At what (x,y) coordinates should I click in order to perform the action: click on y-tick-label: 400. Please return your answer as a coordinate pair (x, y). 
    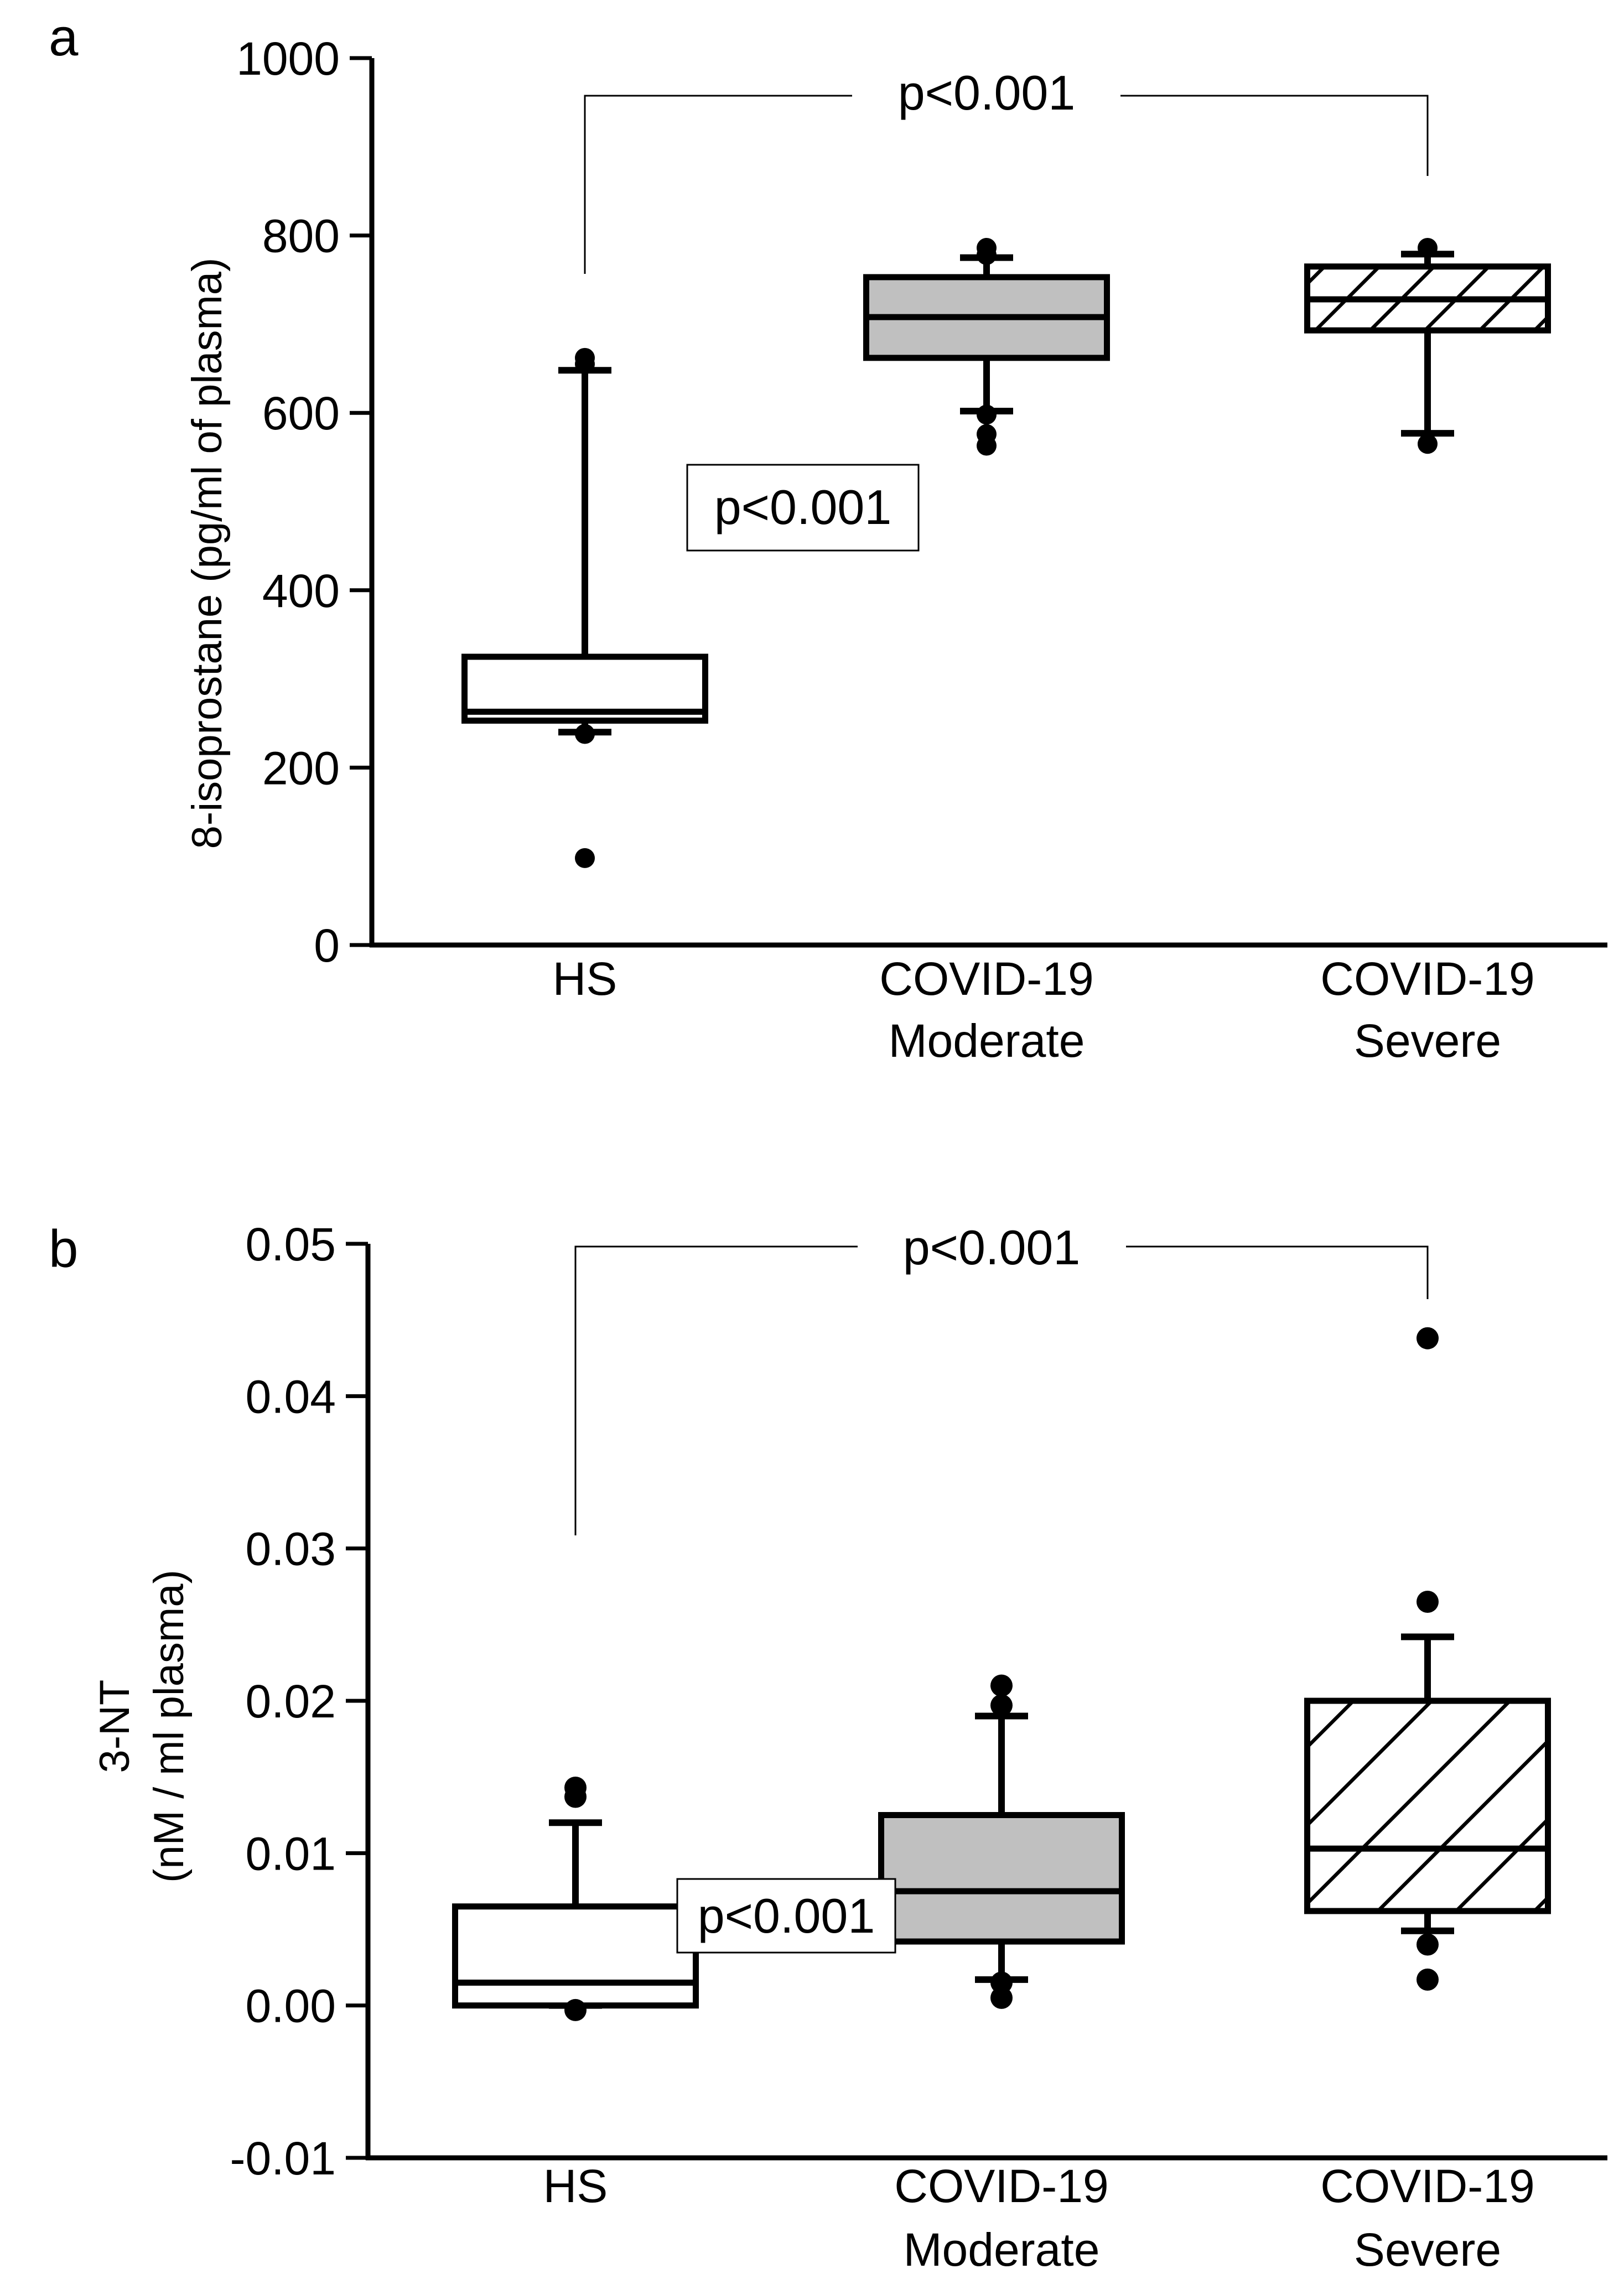
    Looking at the image, I should click on (301, 591).